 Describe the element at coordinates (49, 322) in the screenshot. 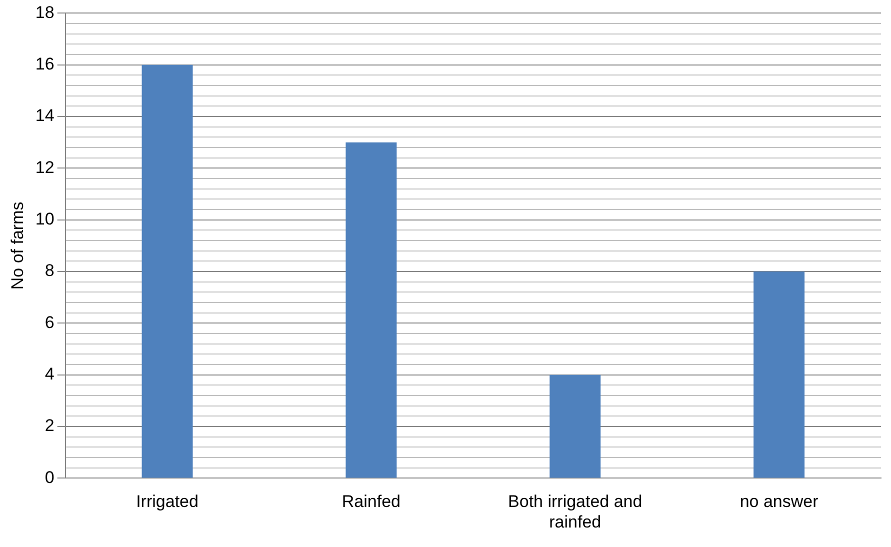

I see `y-tick-label: 6` at that location.